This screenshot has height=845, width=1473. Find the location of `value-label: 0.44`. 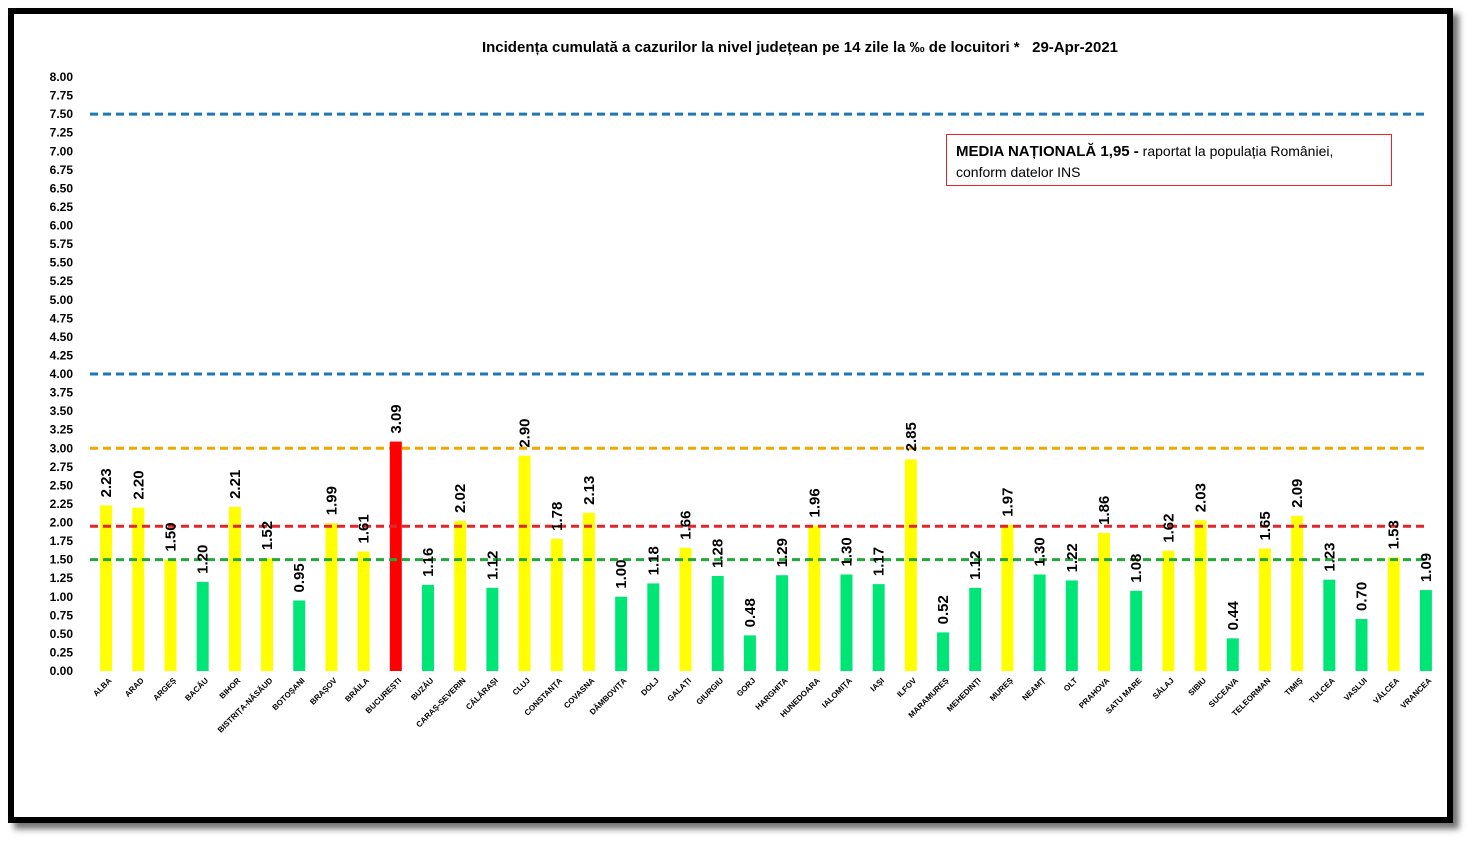

value-label: 0.44 is located at coordinates (1233, 615).